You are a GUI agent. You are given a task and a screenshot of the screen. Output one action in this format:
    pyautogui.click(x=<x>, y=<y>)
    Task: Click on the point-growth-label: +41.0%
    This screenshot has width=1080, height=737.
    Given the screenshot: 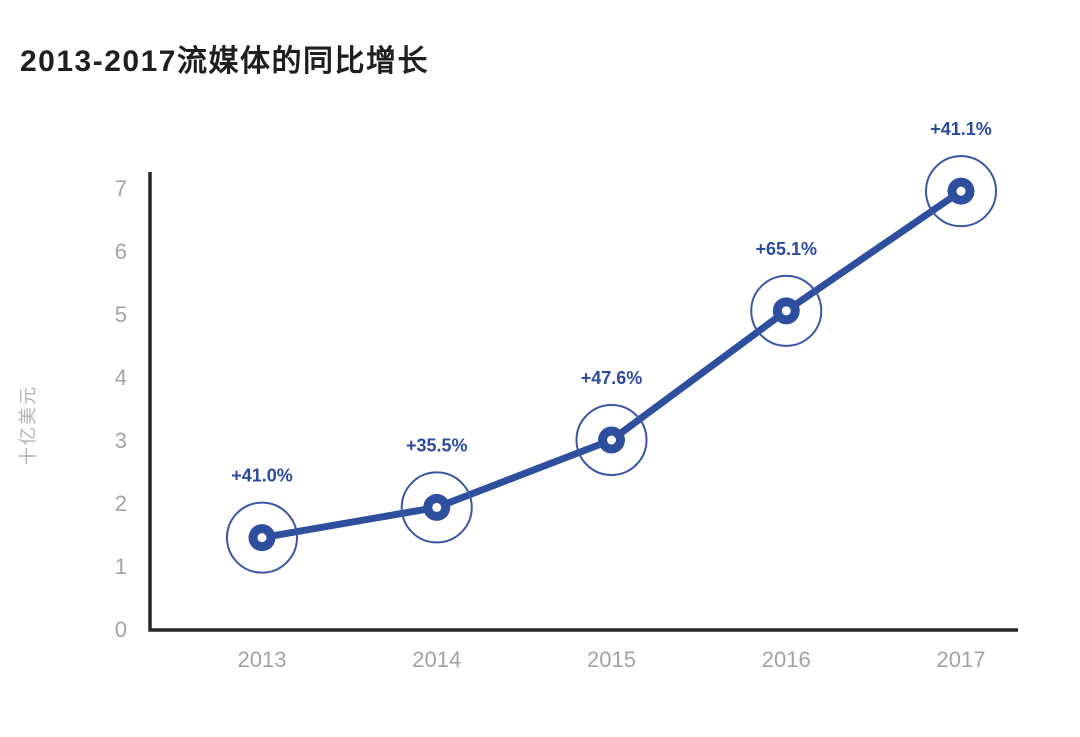 What is the action you would take?
    pyautogui.click(x=262, y=476)
    